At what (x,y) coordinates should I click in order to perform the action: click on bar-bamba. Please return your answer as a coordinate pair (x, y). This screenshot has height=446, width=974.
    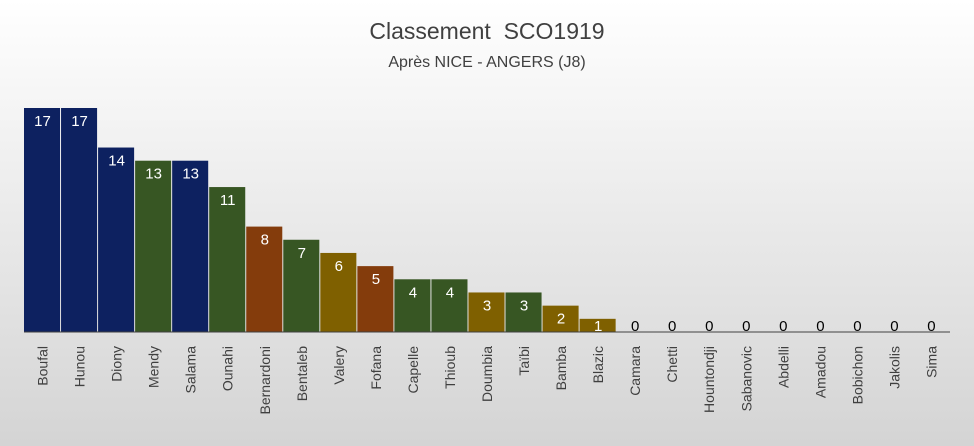
    Looking at the image, I should click on (560, 318).